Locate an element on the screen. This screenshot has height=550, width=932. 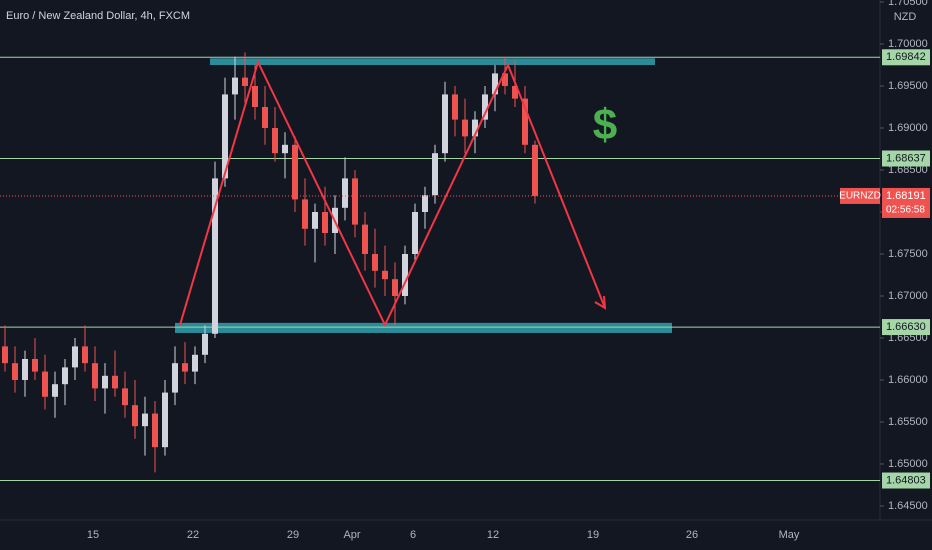
x-tick-label: 12 is located at coordinates (493, 535).